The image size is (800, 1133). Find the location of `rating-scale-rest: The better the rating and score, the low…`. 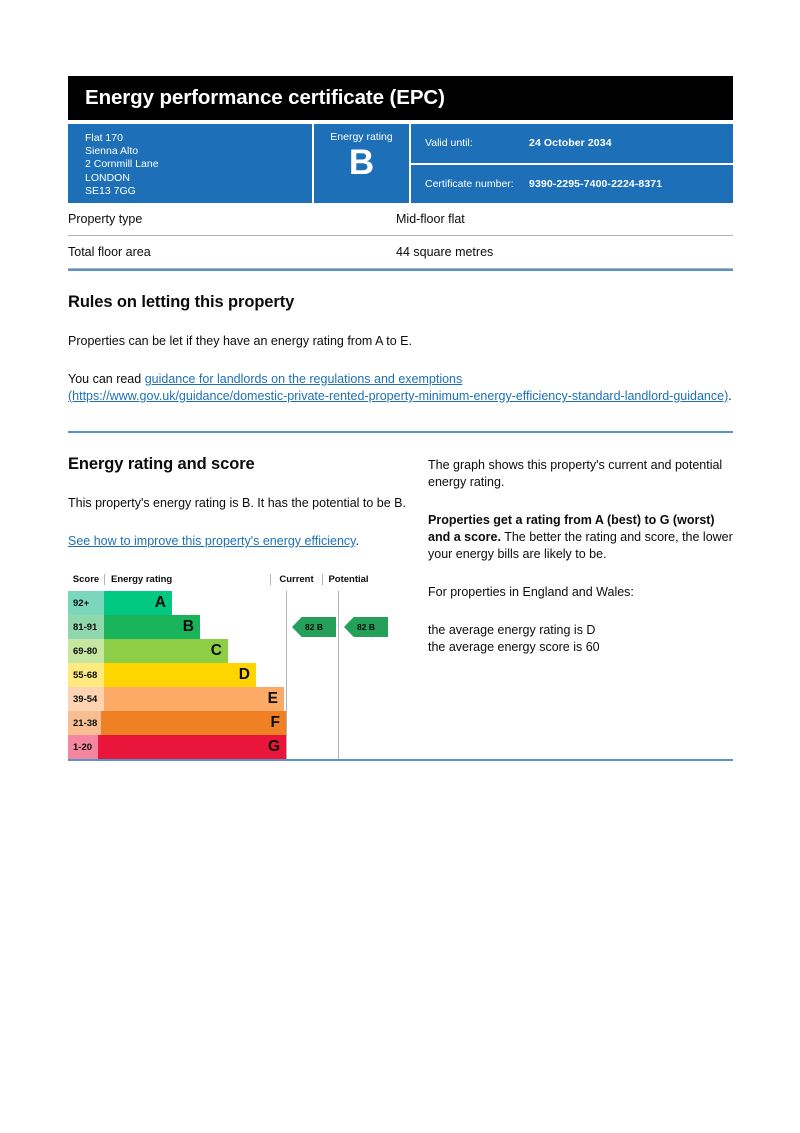

rating-scale-rest: The better the rating and score, the low… is located at coordinates (580, 545).